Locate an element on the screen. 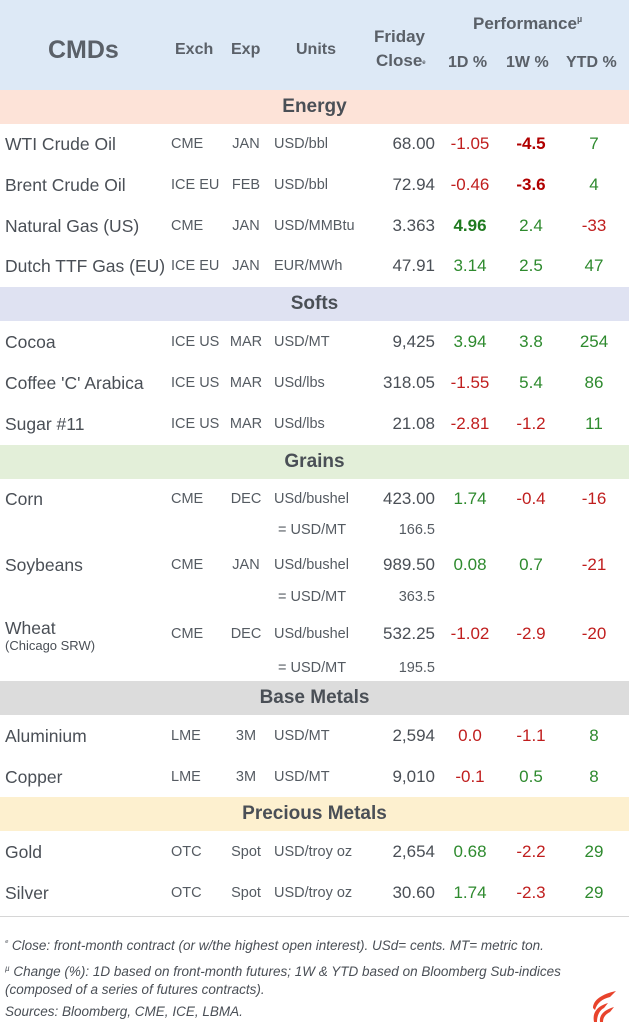  change-1w: -2.2 is located at coordinates (531, 851).